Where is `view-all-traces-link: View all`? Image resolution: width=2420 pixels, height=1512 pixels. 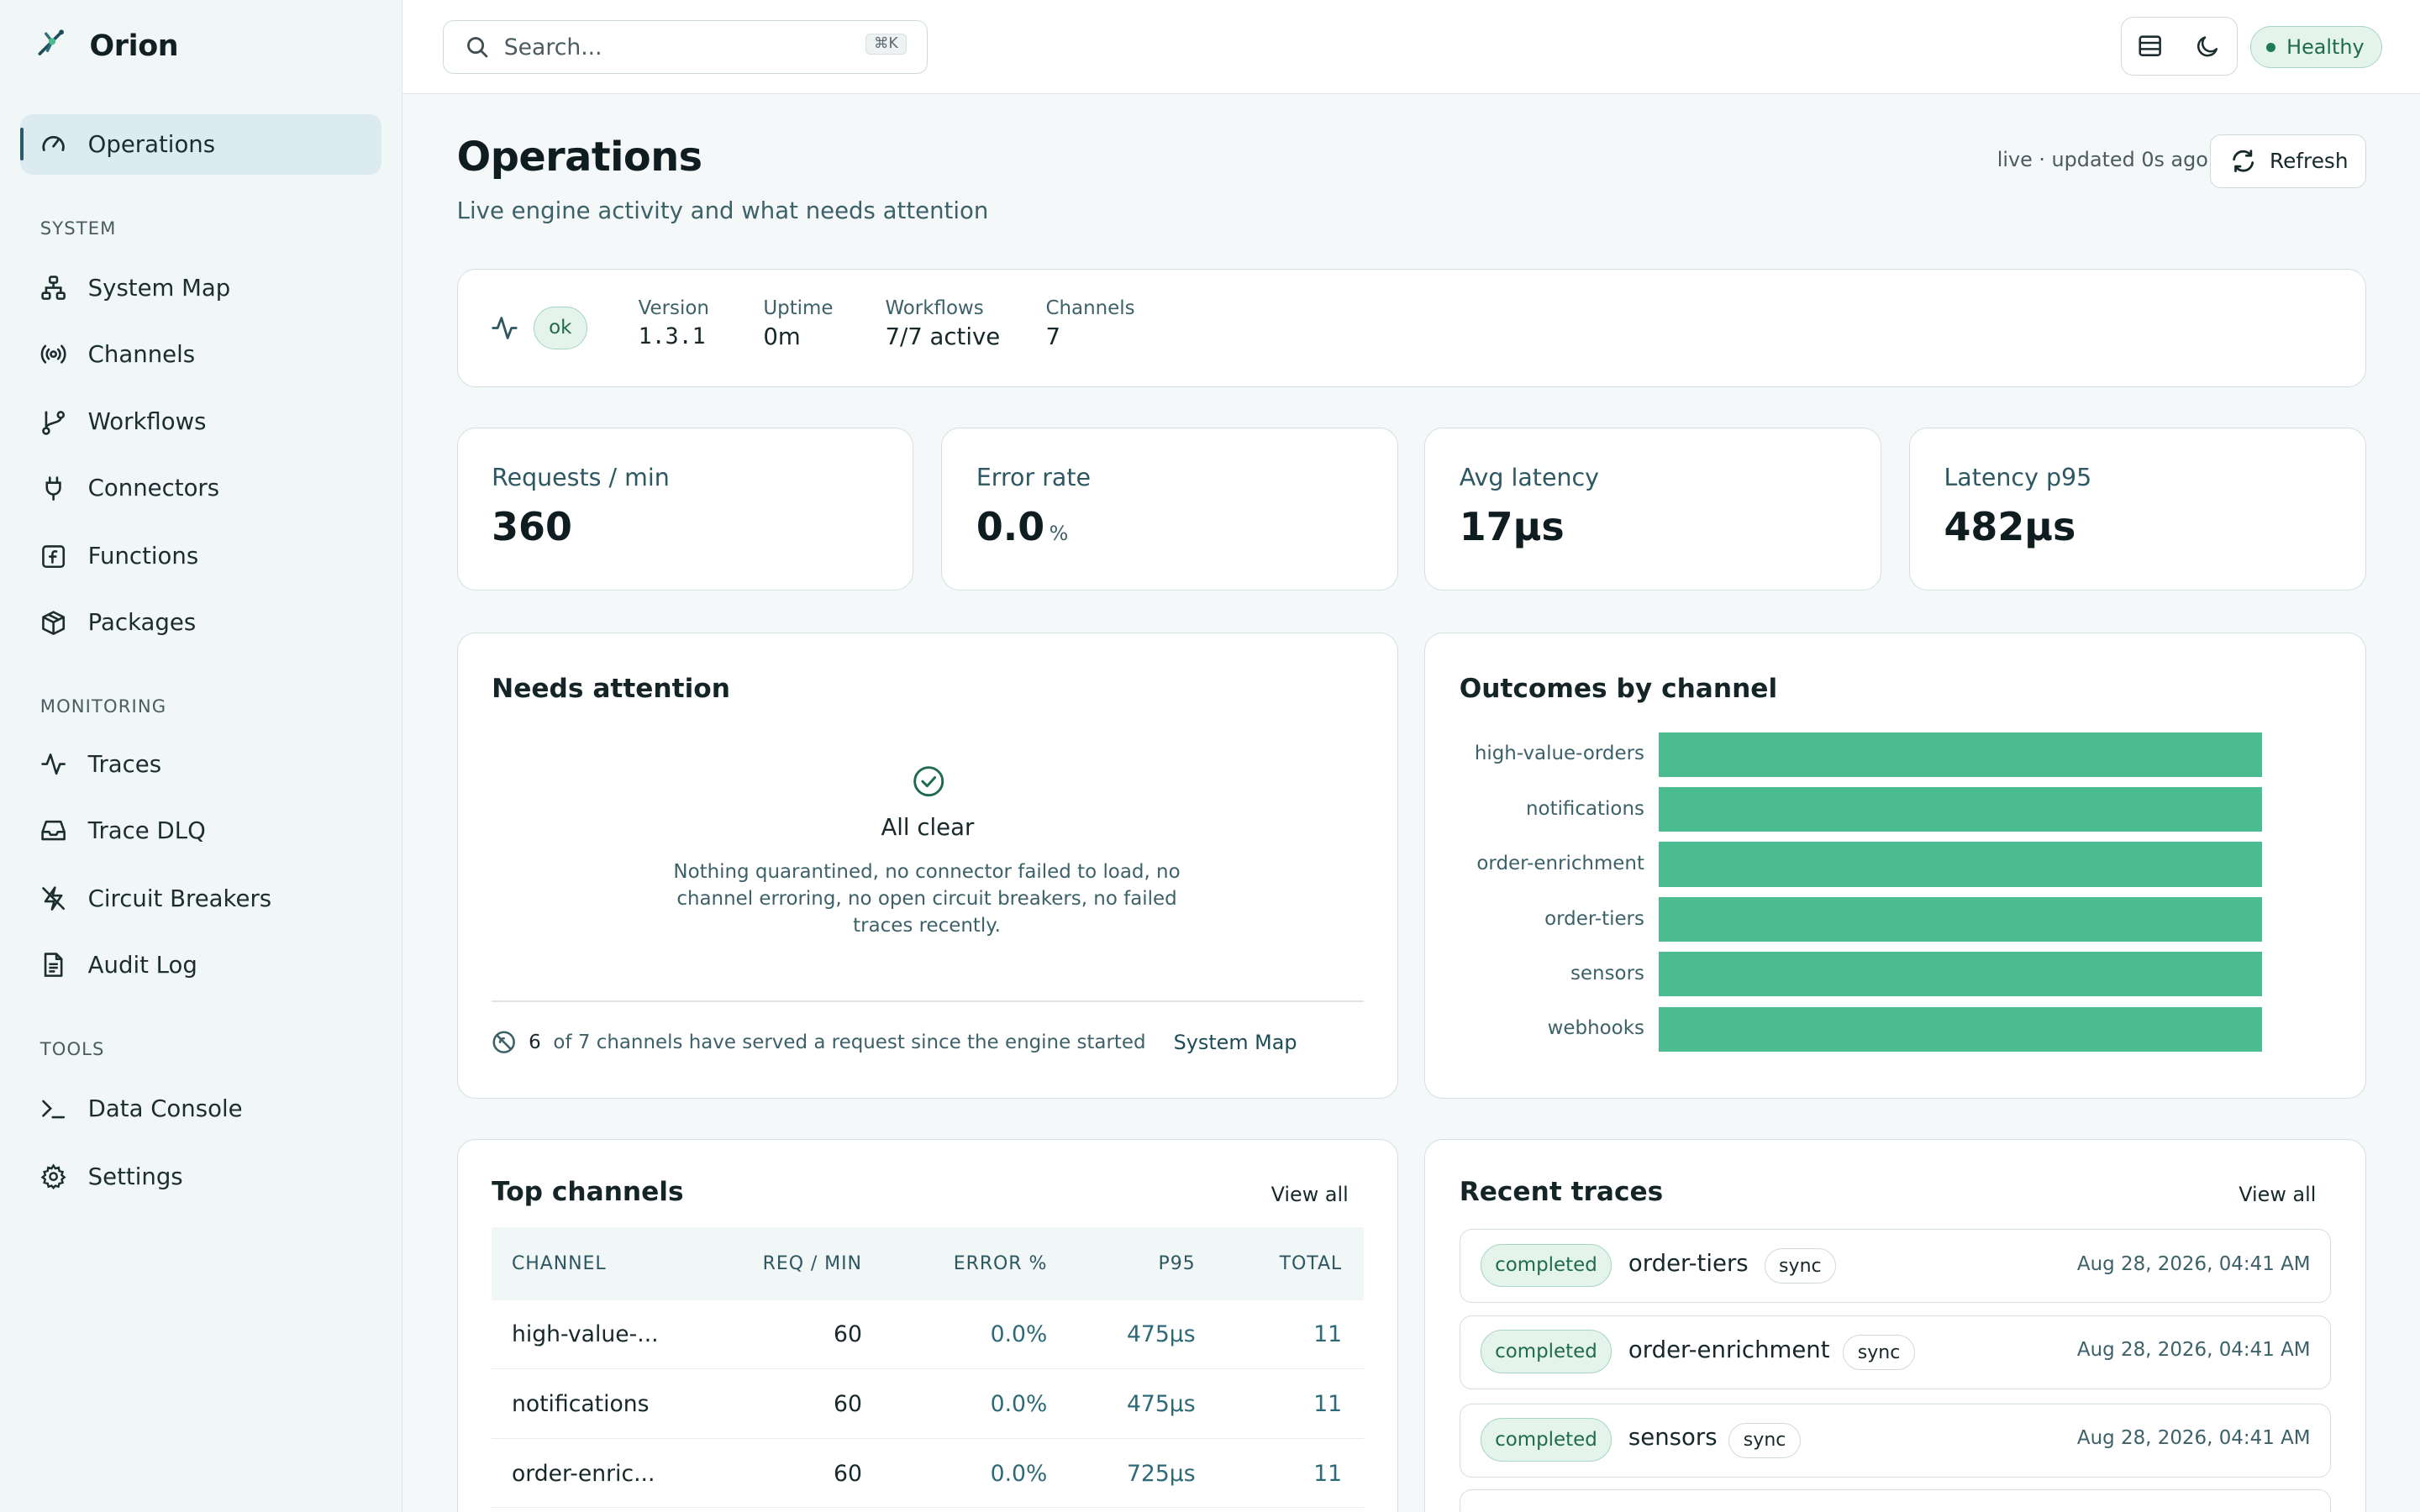 view-all-traces-link: View all is located at coordinates (2277, 1194).